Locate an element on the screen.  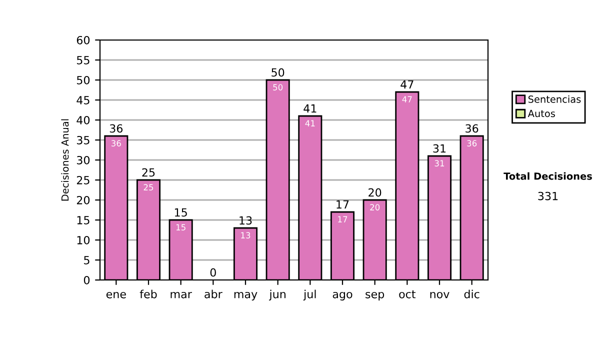
data-label: 15 is located at coordinates (181, 227).